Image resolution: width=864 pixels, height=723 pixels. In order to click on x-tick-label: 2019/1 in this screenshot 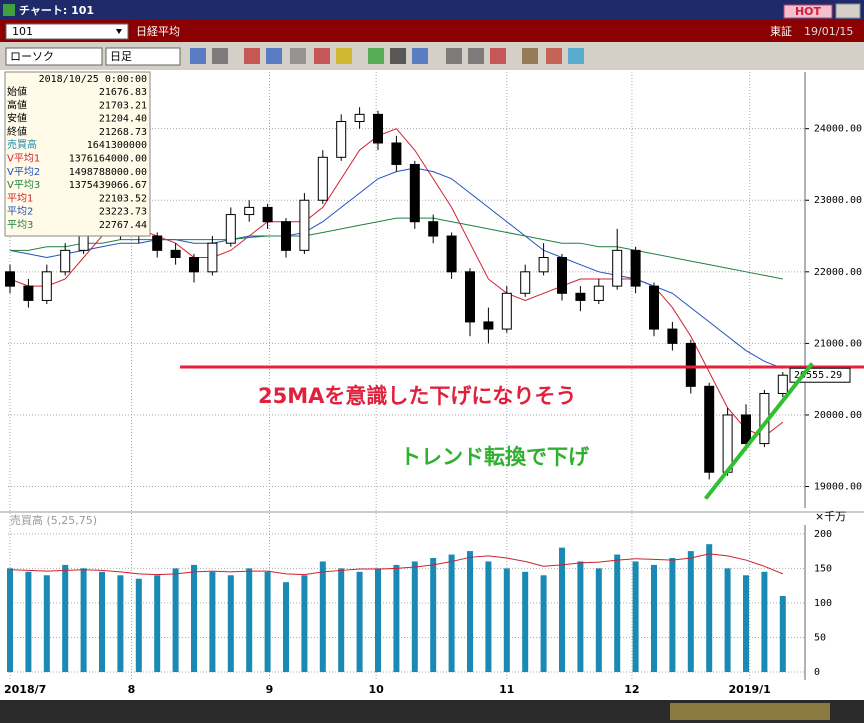, I will do `click(750, 689)`.